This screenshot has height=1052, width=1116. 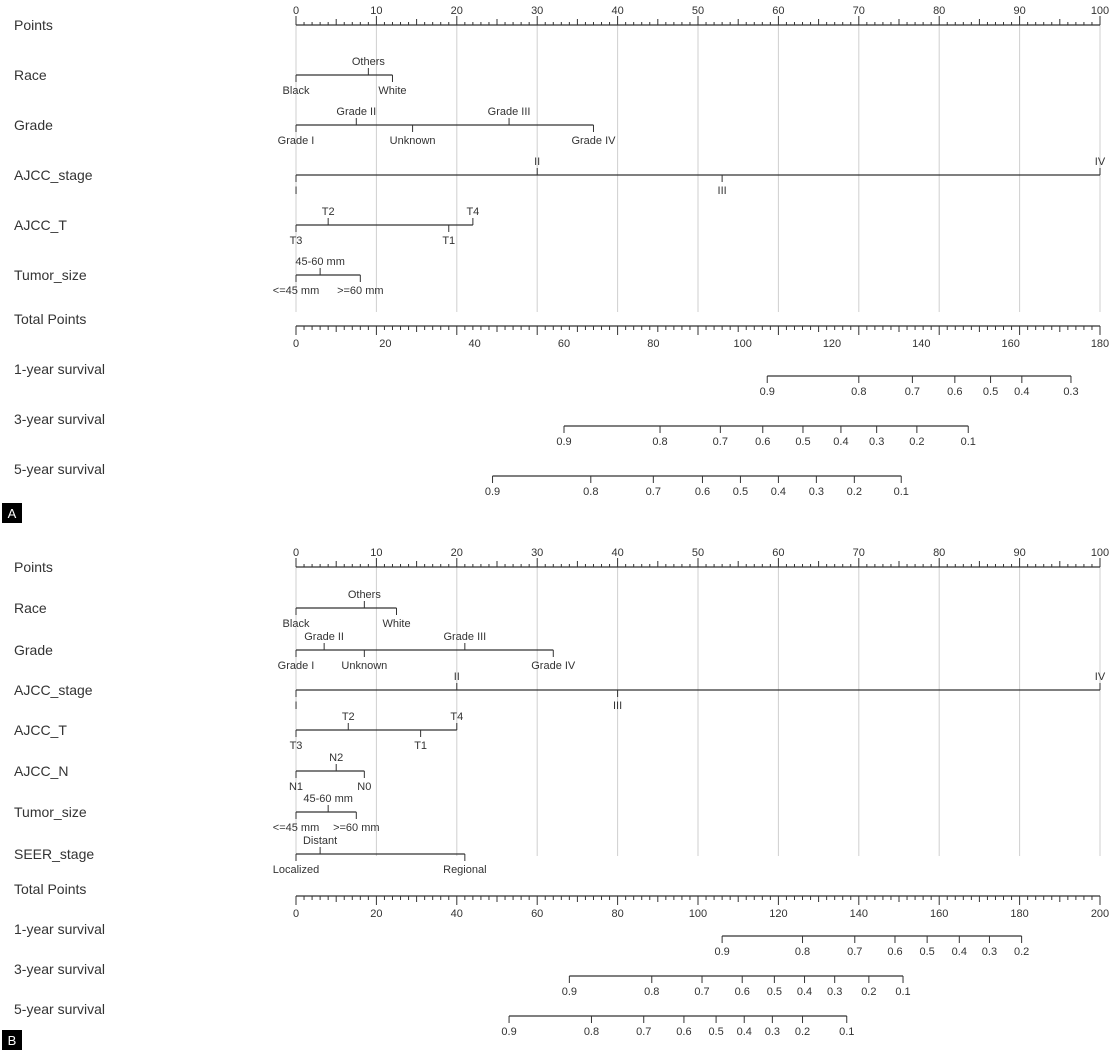 What do you see at coordinates (464, 870) in the screenshot?
I see `level-label: Regional` at bounding box center [464, 870].